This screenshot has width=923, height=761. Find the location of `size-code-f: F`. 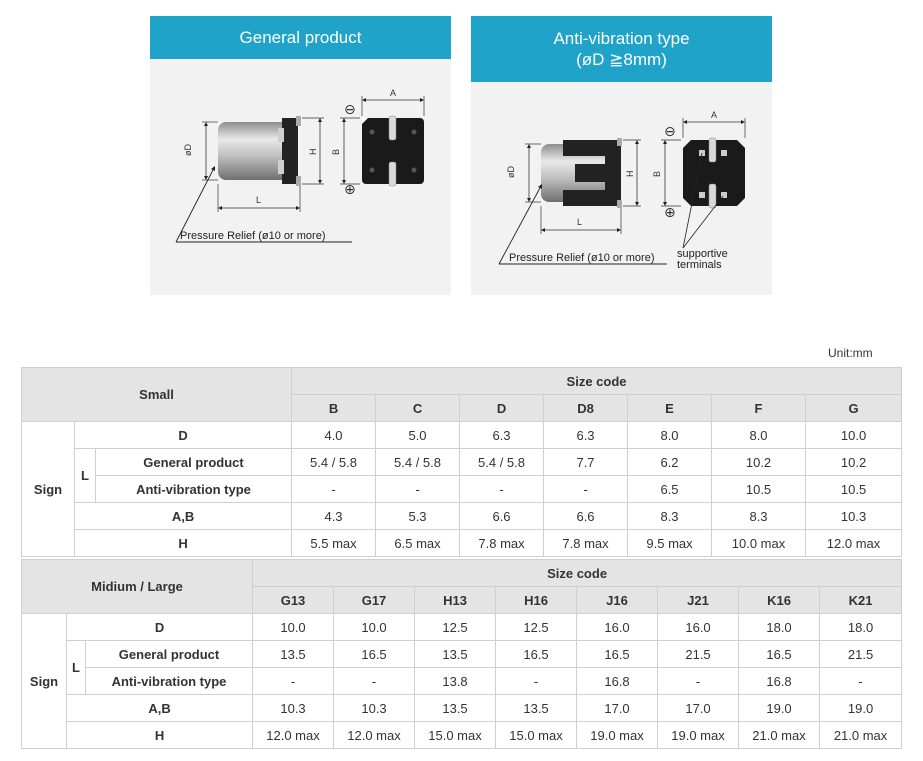

size-code-f: F is located at coordinates (759, 408).